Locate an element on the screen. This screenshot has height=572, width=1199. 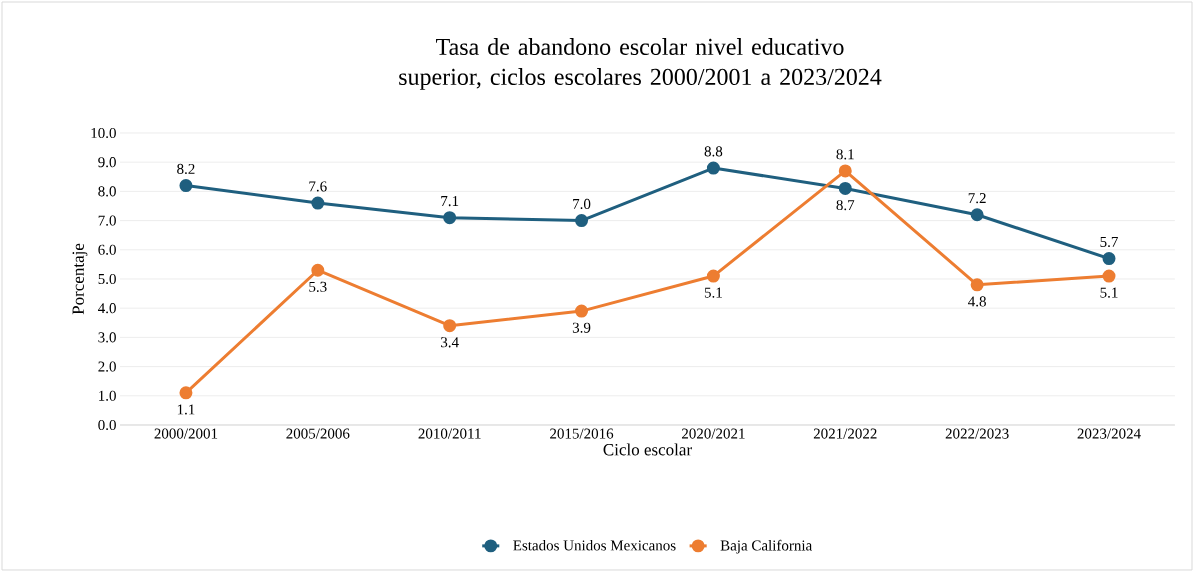
data-label: 7.2 is located at coordinates (977, 198).